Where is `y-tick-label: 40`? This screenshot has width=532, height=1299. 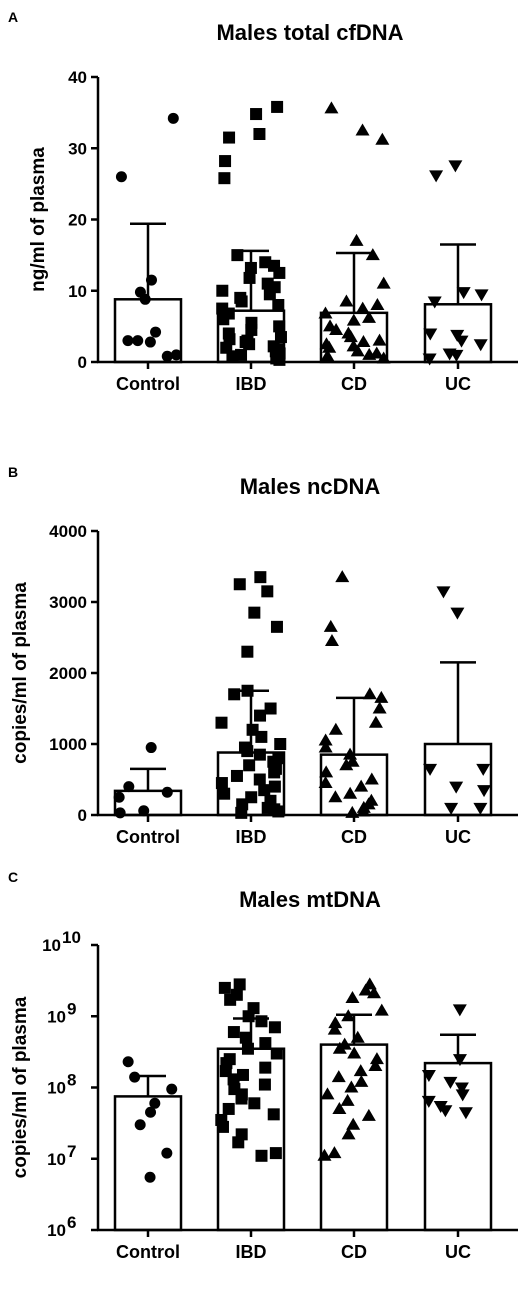 y-tick-label: 40 is located at coordinates (77, 77).